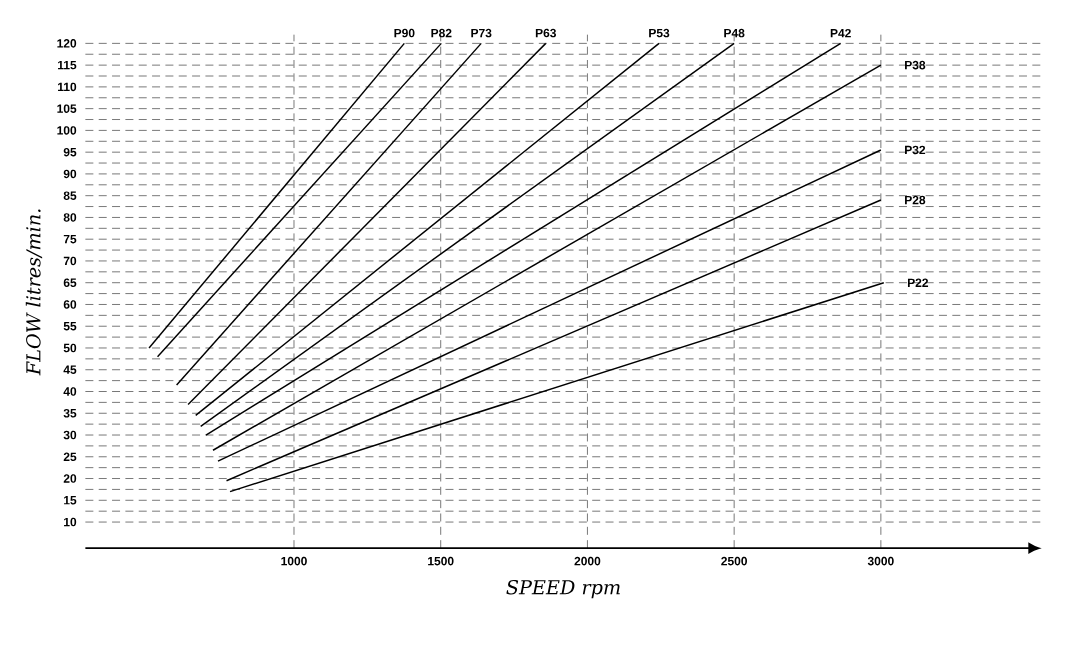 The image size is (1067, 646). Describe the element at coordinates (294, 561) in the screenshot. I see `x-tick-label: 1000` at that location.